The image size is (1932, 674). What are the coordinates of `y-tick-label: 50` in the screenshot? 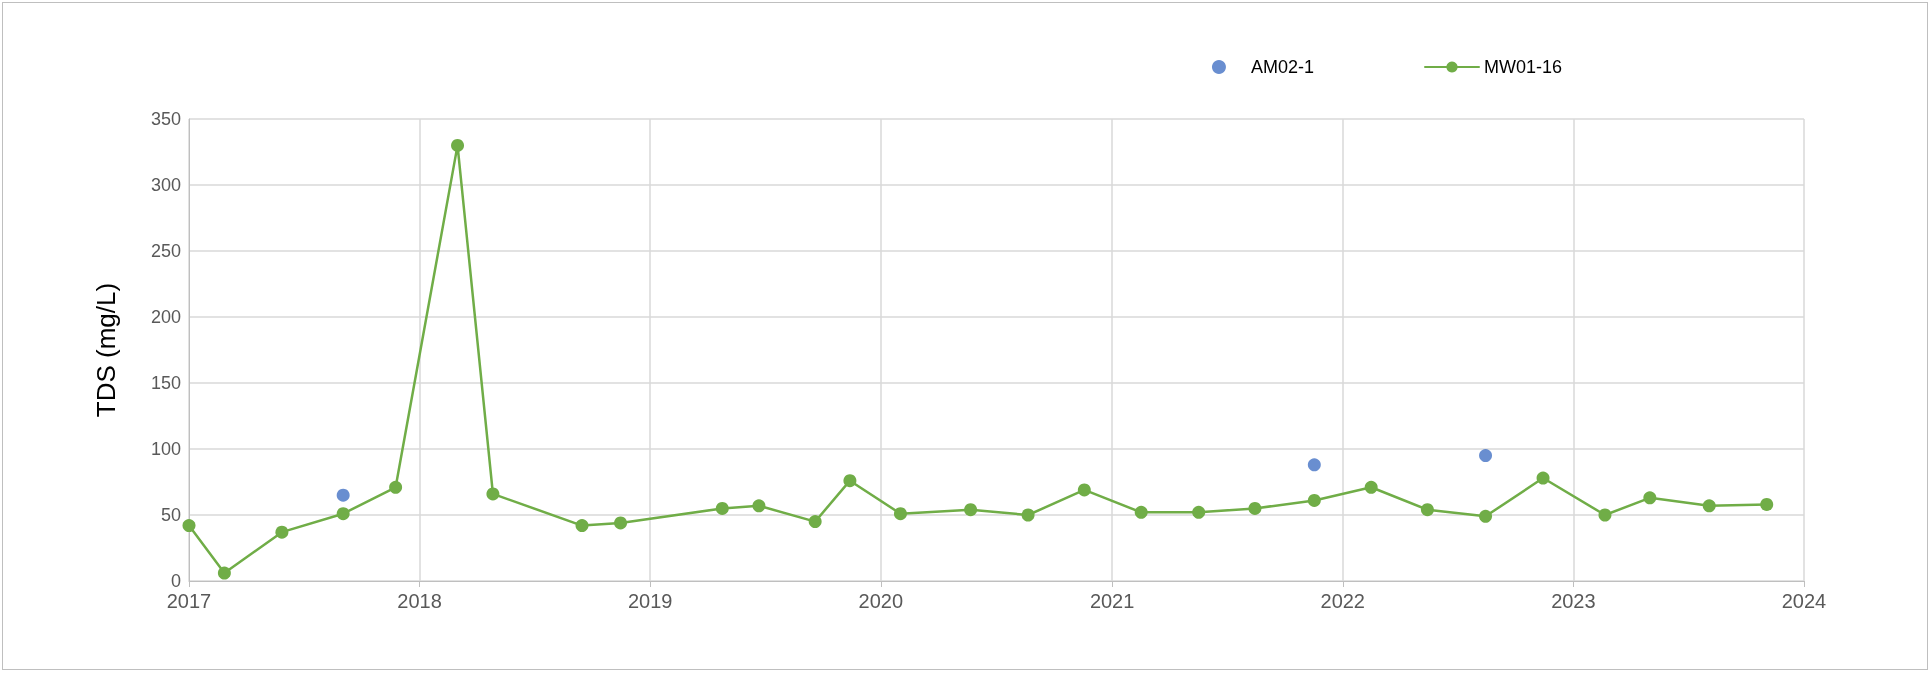 It's located at (170, 515).